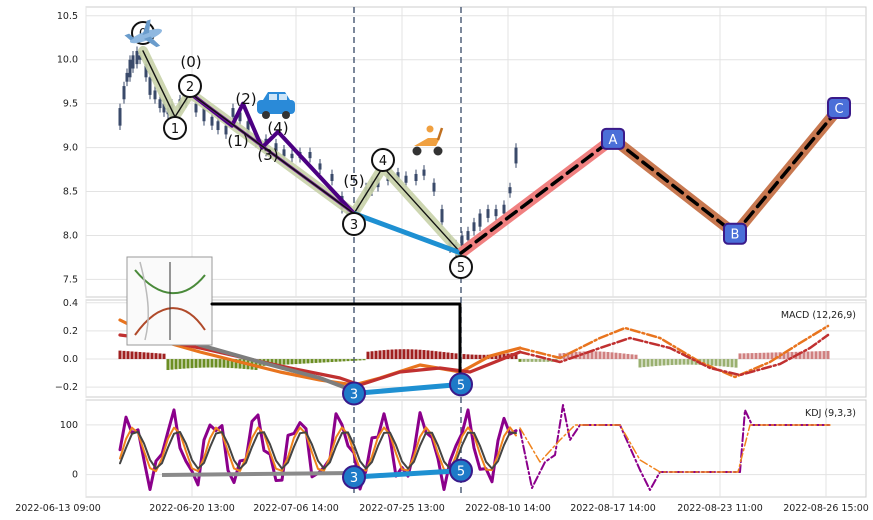  I want to click on x-tick-label: 2022-08-23 11:00, so click(720, 508).